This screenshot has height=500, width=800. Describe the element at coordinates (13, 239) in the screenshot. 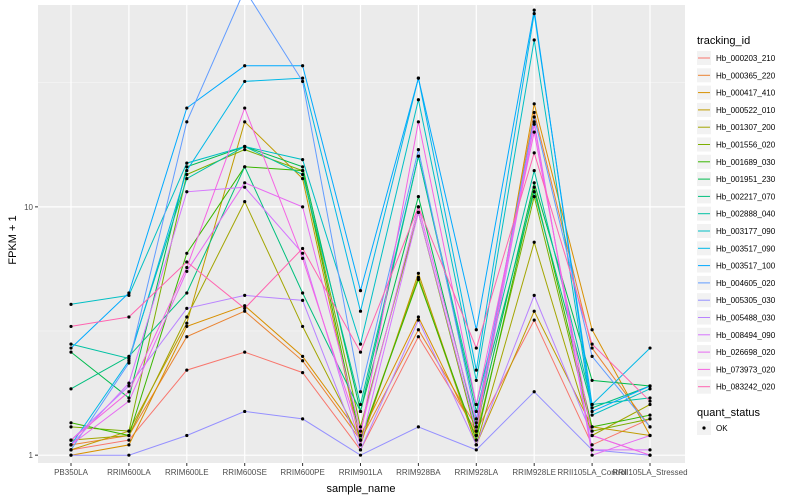

I see `y-axis-title: FPKM + 1` at that location.